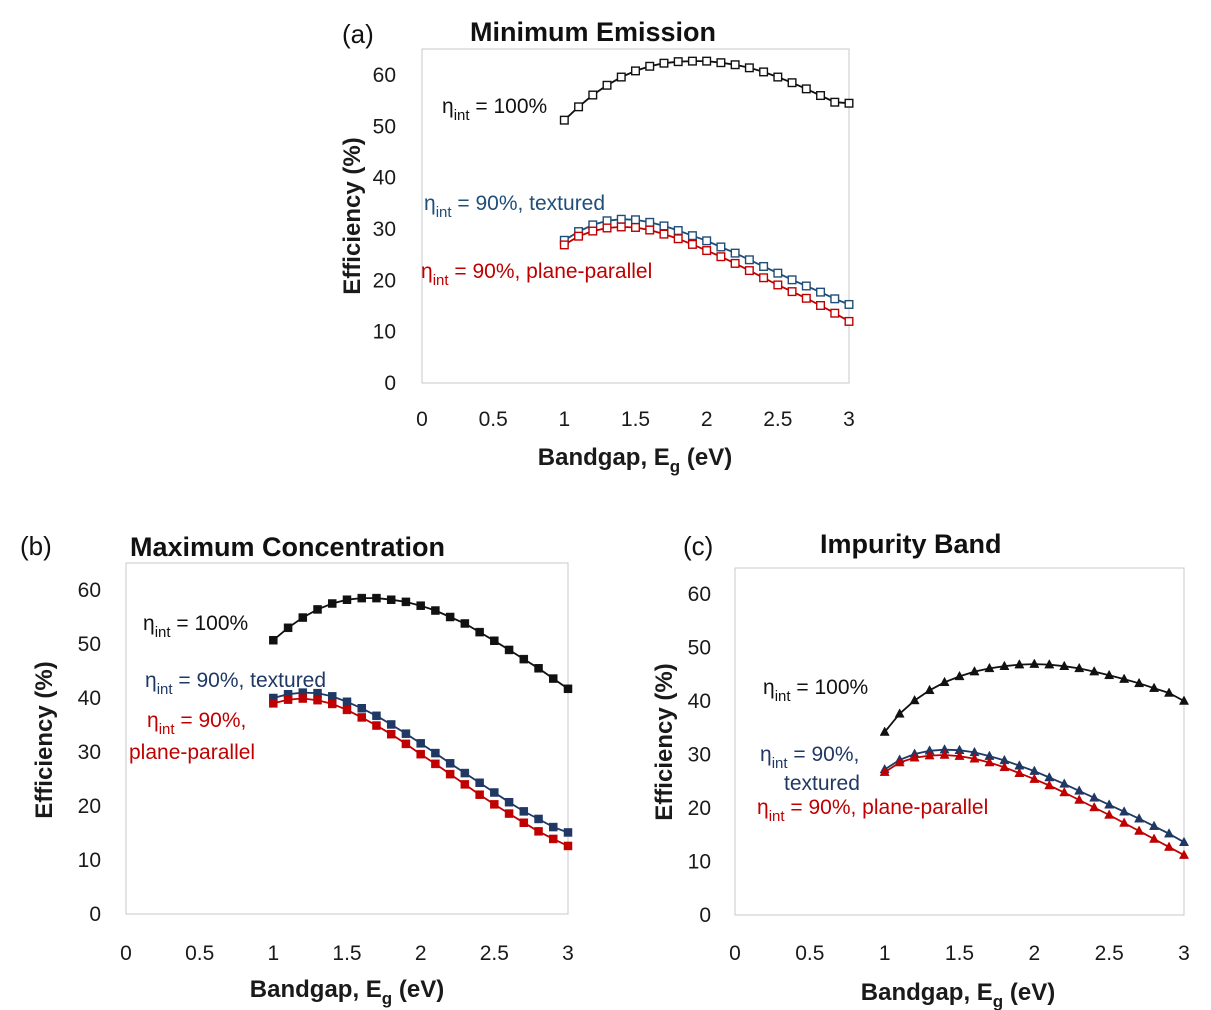 The height and width of the screenshot is (1010, 1211). I want to click on panel-title: Maximum Concentration, so click(287, 547).